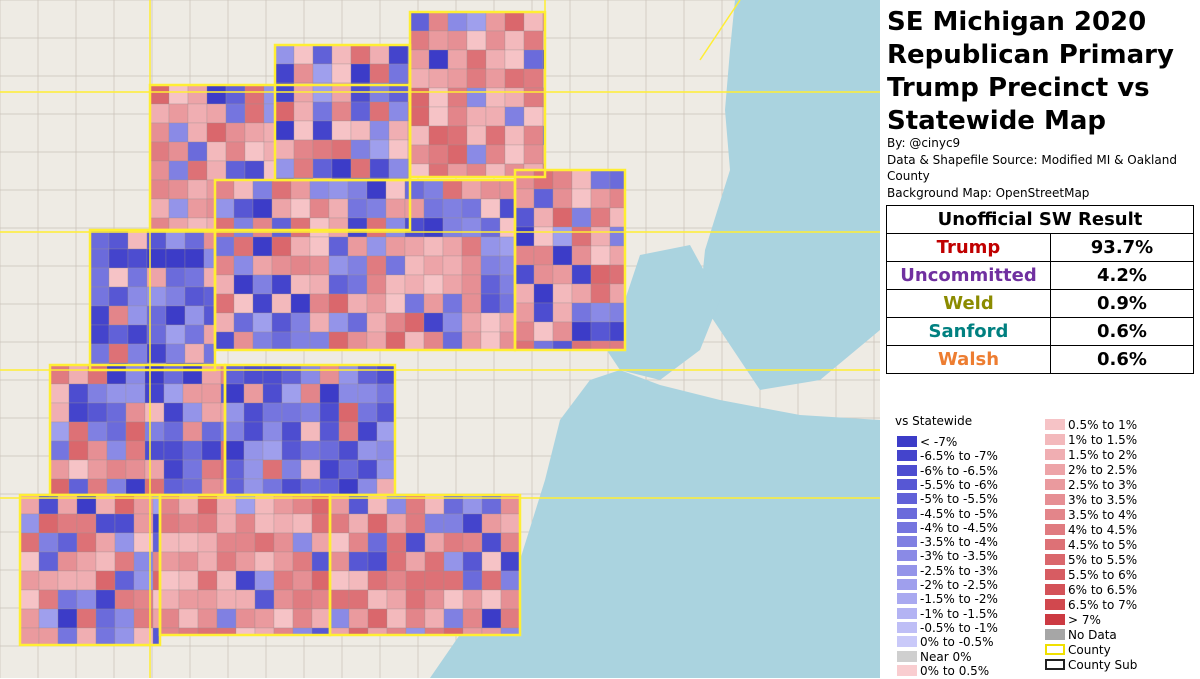  I want to click on legend-label: -5.5% to -6%, so click(959, 484).